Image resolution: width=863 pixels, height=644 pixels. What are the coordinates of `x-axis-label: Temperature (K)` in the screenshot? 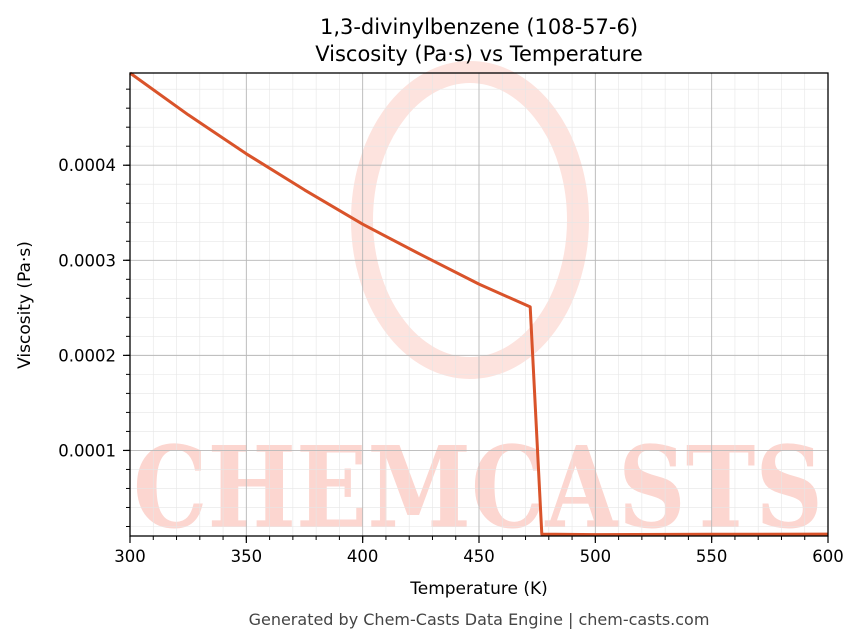 It's located at (478, 589).